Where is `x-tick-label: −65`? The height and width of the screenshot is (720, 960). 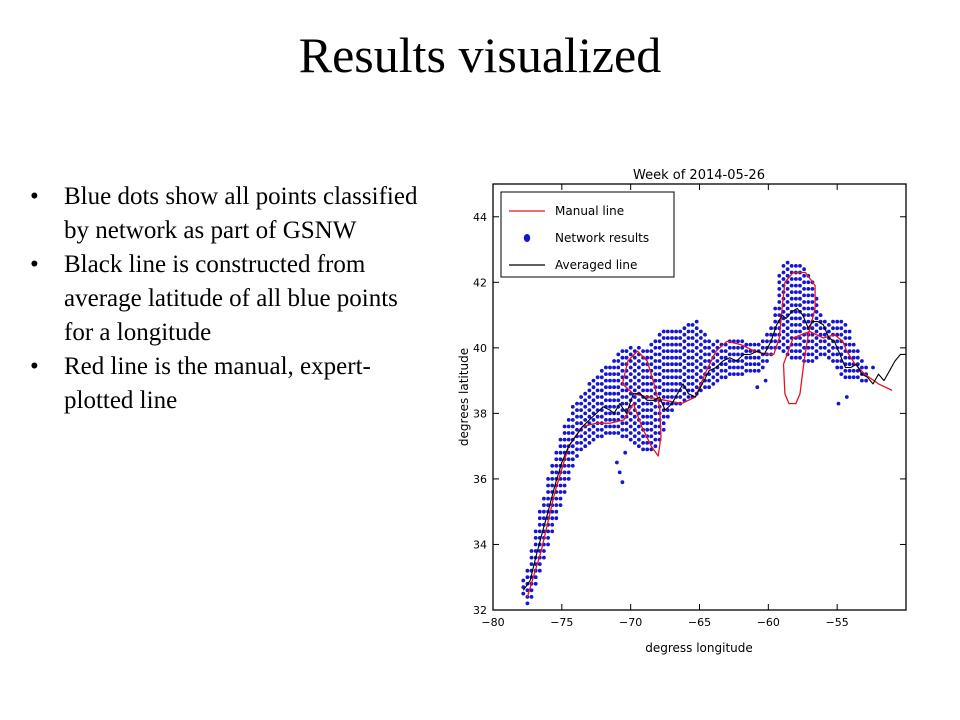 x-tick-label: −65 is located at coordinates (699, 622).